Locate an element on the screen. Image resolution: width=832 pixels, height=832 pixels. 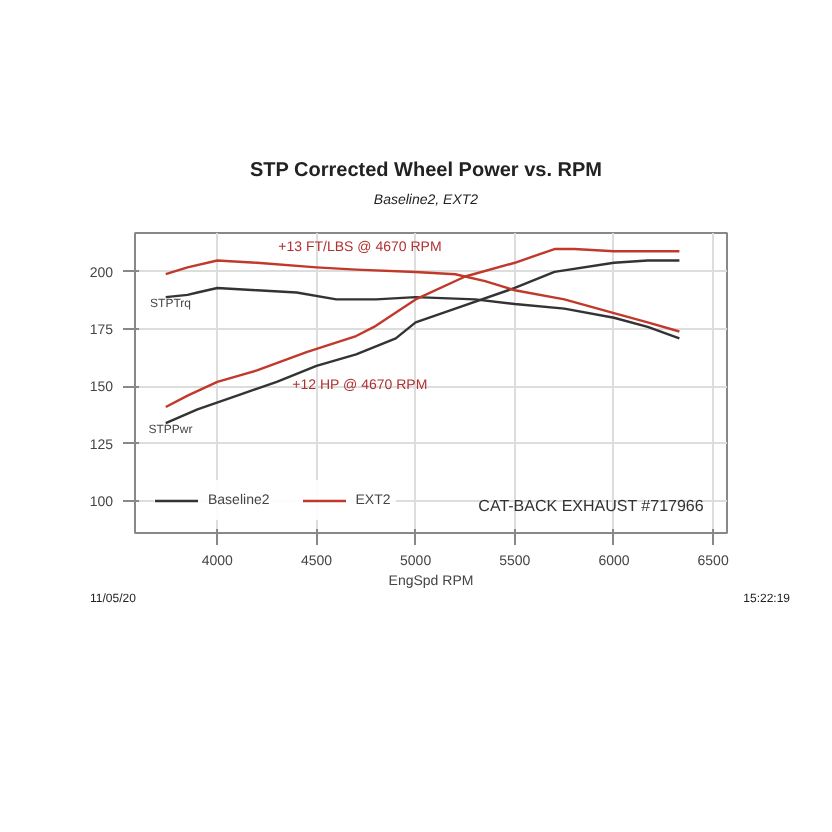
annotation: CAT-BACK EXHAUST #717966 is located at coordinates (591, 506).